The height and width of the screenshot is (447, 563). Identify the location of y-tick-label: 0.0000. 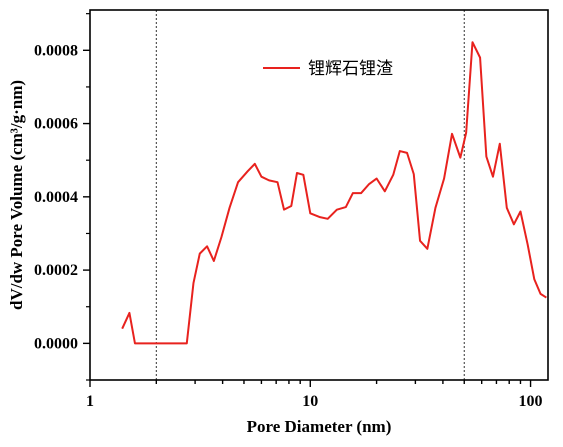
(56, 343).